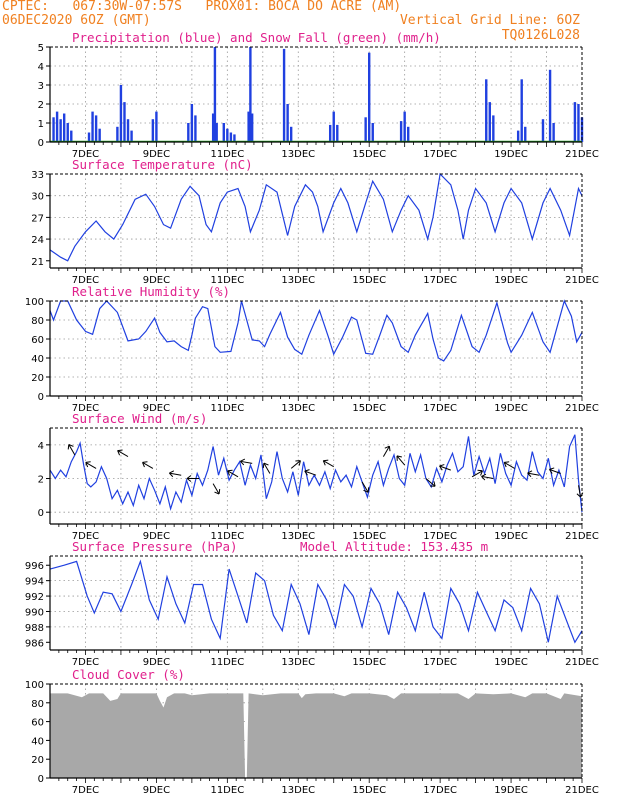  Describe the element at coordinates (162, 164) in the screenshot. I see `panel-title: Surface Temperature (nC)` at that location.